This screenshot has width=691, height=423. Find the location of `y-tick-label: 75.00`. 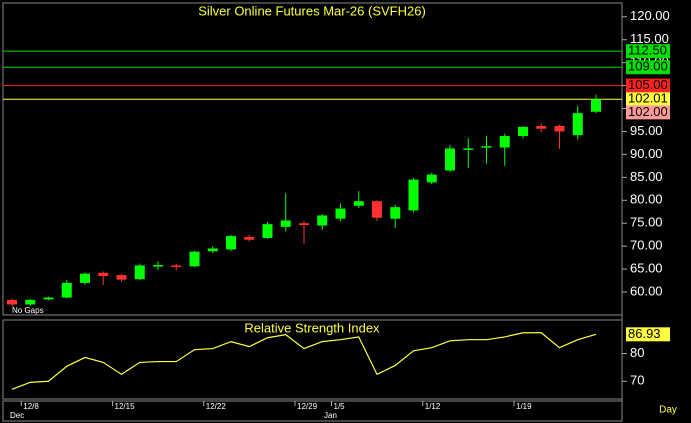

y-tick-label: 75.00 is located at coordinates (646, 222).